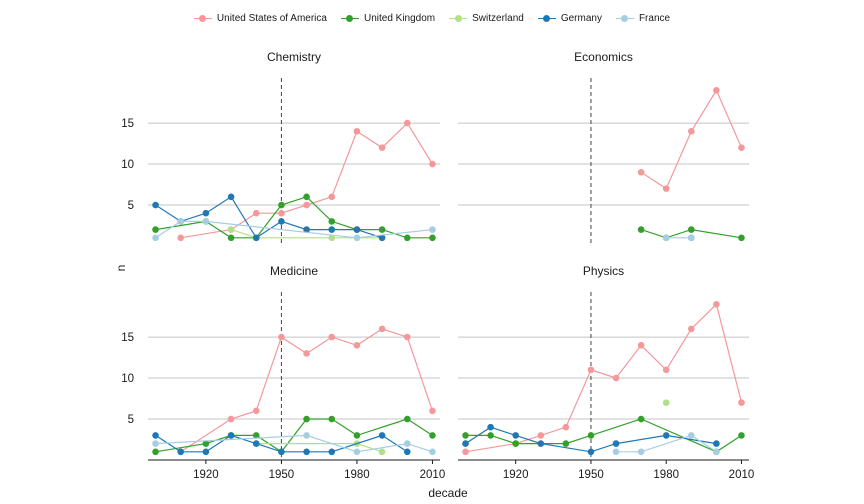 The image size is (864, 504). What do you see at coordinates (349, 19) in the screenshot?
I see `legend-key-icon` at bounding box center [349, 19].